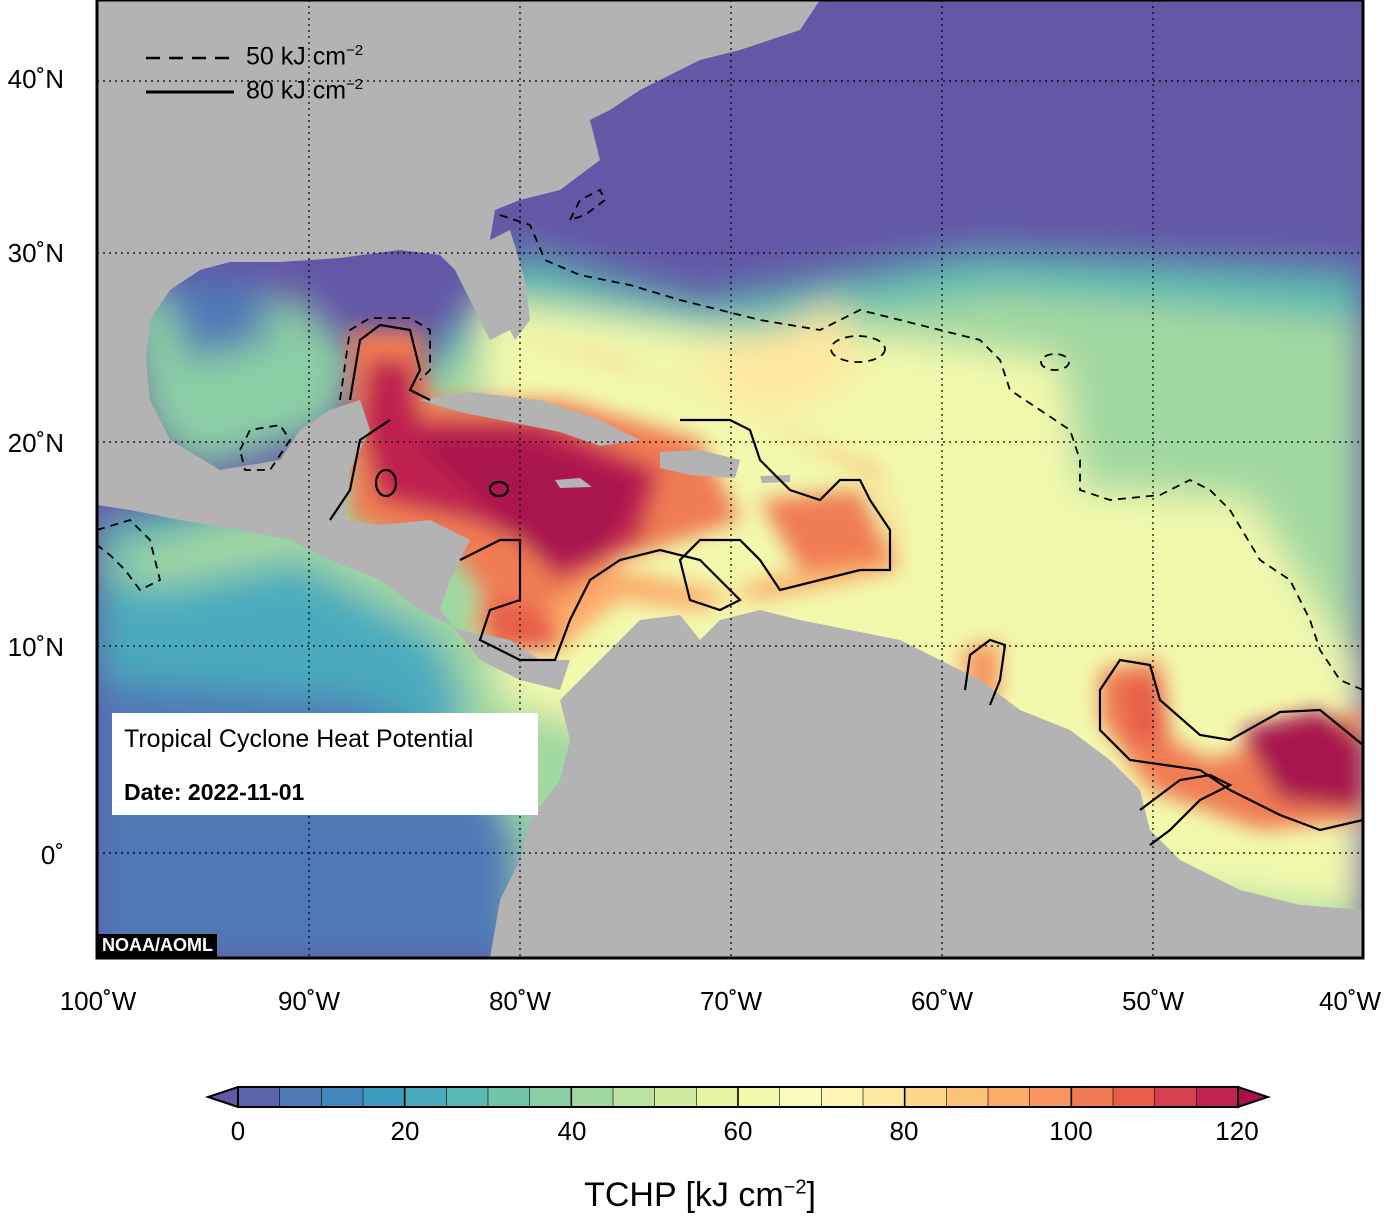 The width and height of the screenshot is (1400, 1217). Describe the element at coordinates (305, 56) in the screenshot. I see `legend-50-label: 50 kJ cm−2` at that location.